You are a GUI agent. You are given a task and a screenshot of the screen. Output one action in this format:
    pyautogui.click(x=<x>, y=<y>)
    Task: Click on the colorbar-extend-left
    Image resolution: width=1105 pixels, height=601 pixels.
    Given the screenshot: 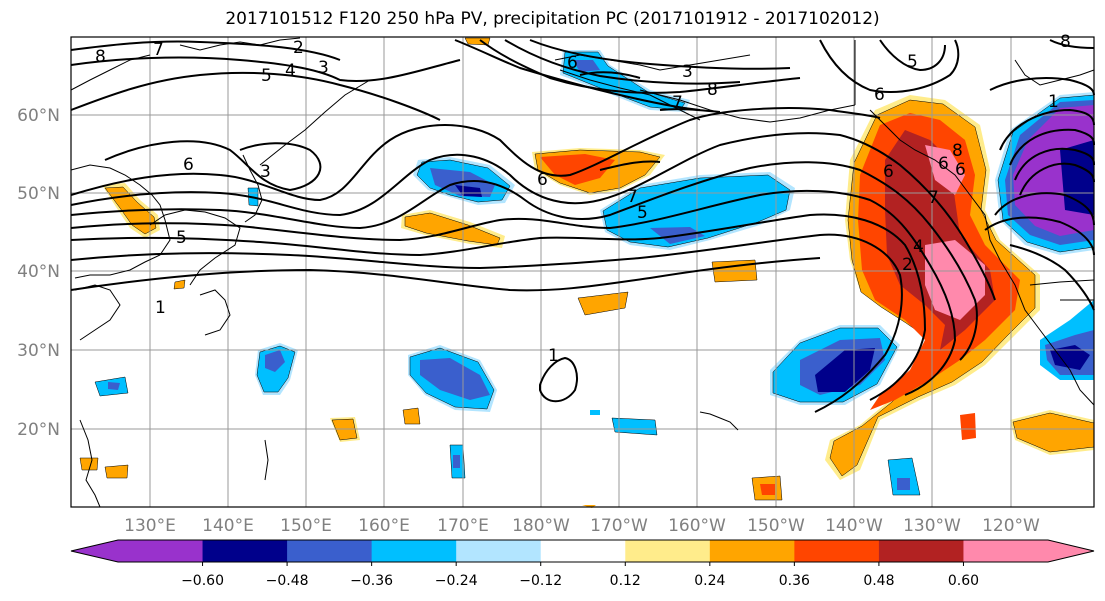 What is the action you would take?
    pyautogui.click(x=94, y=551)
    